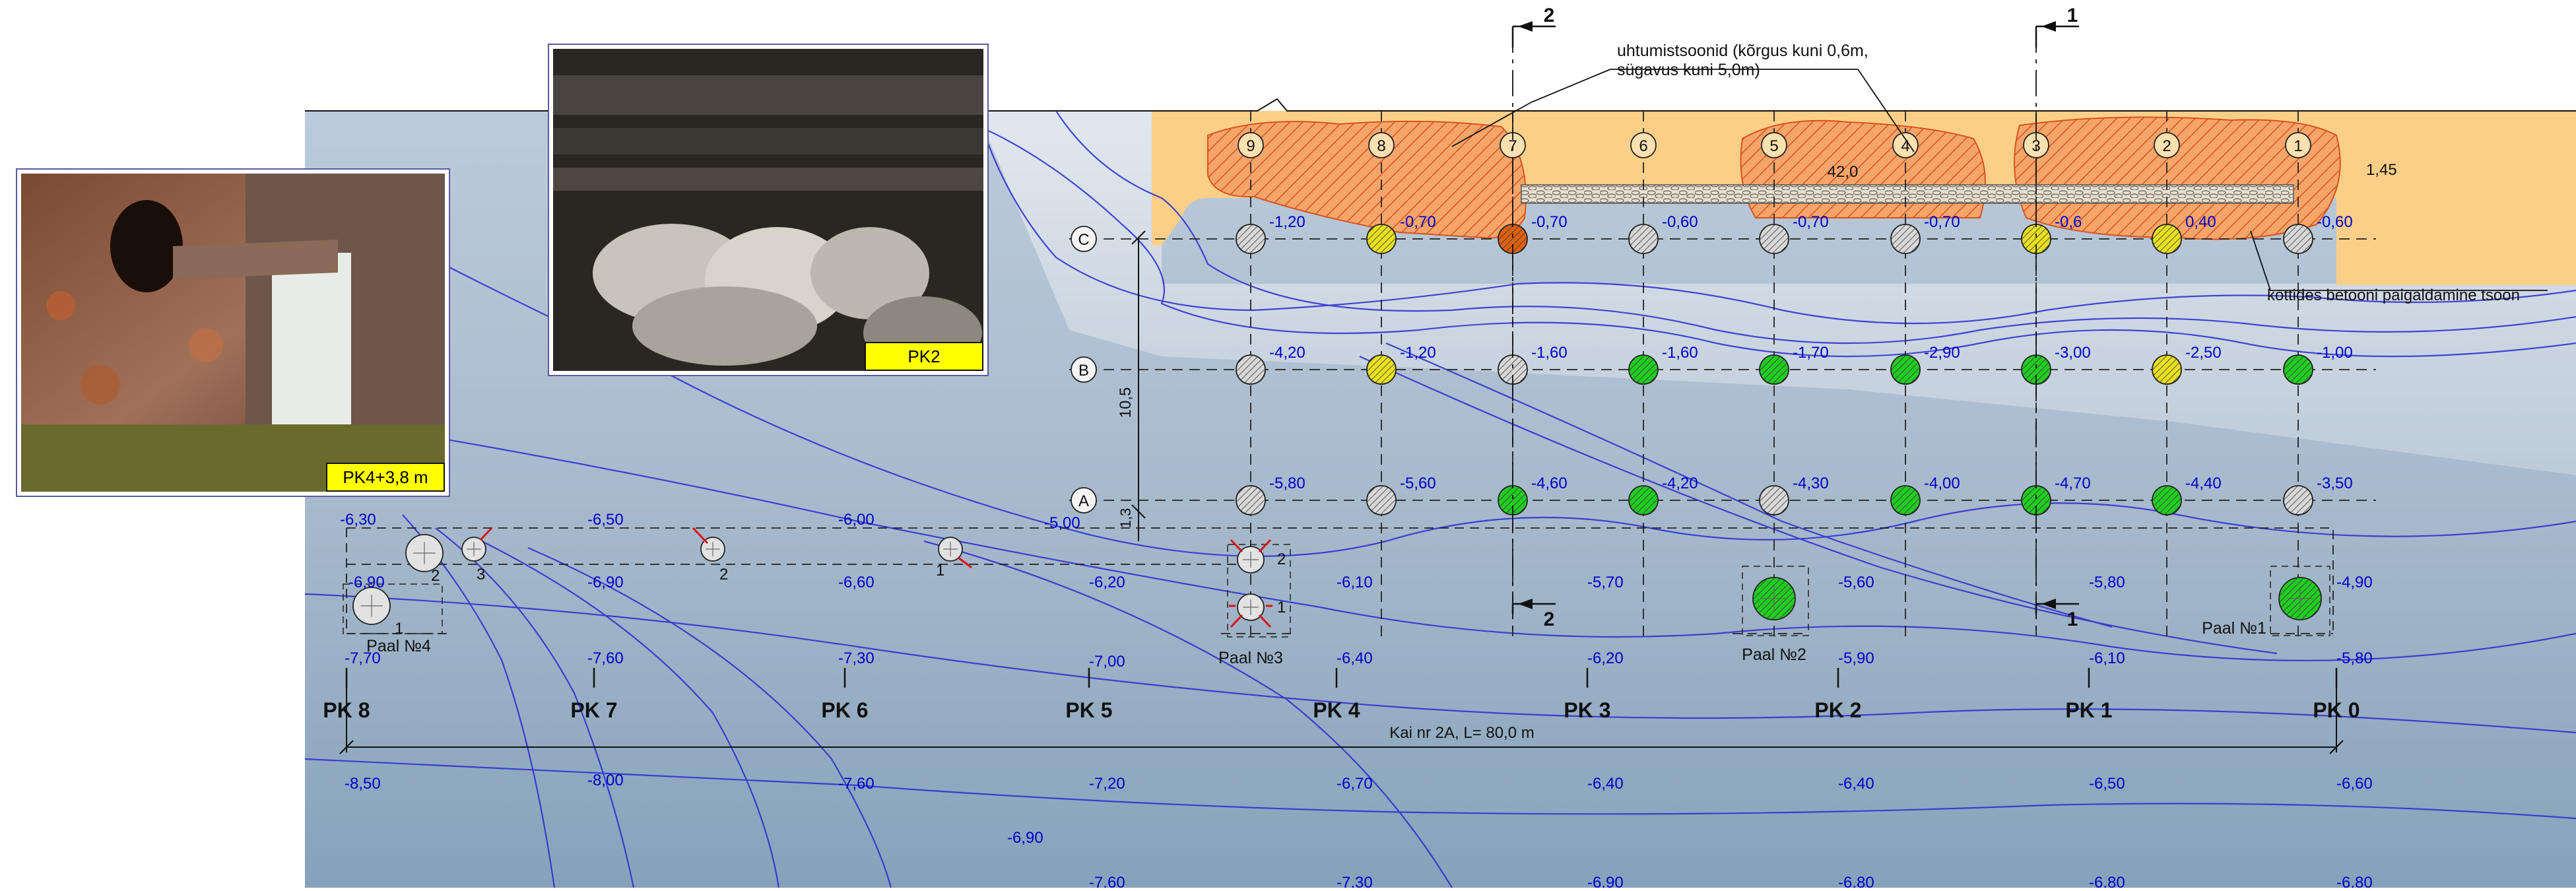 The height and width of the screenshot is (891, 2576). What do you see at coordinates (1084, 239) in the screenshot?
I see `row-head-circle` at bounding box center [1084, 239].